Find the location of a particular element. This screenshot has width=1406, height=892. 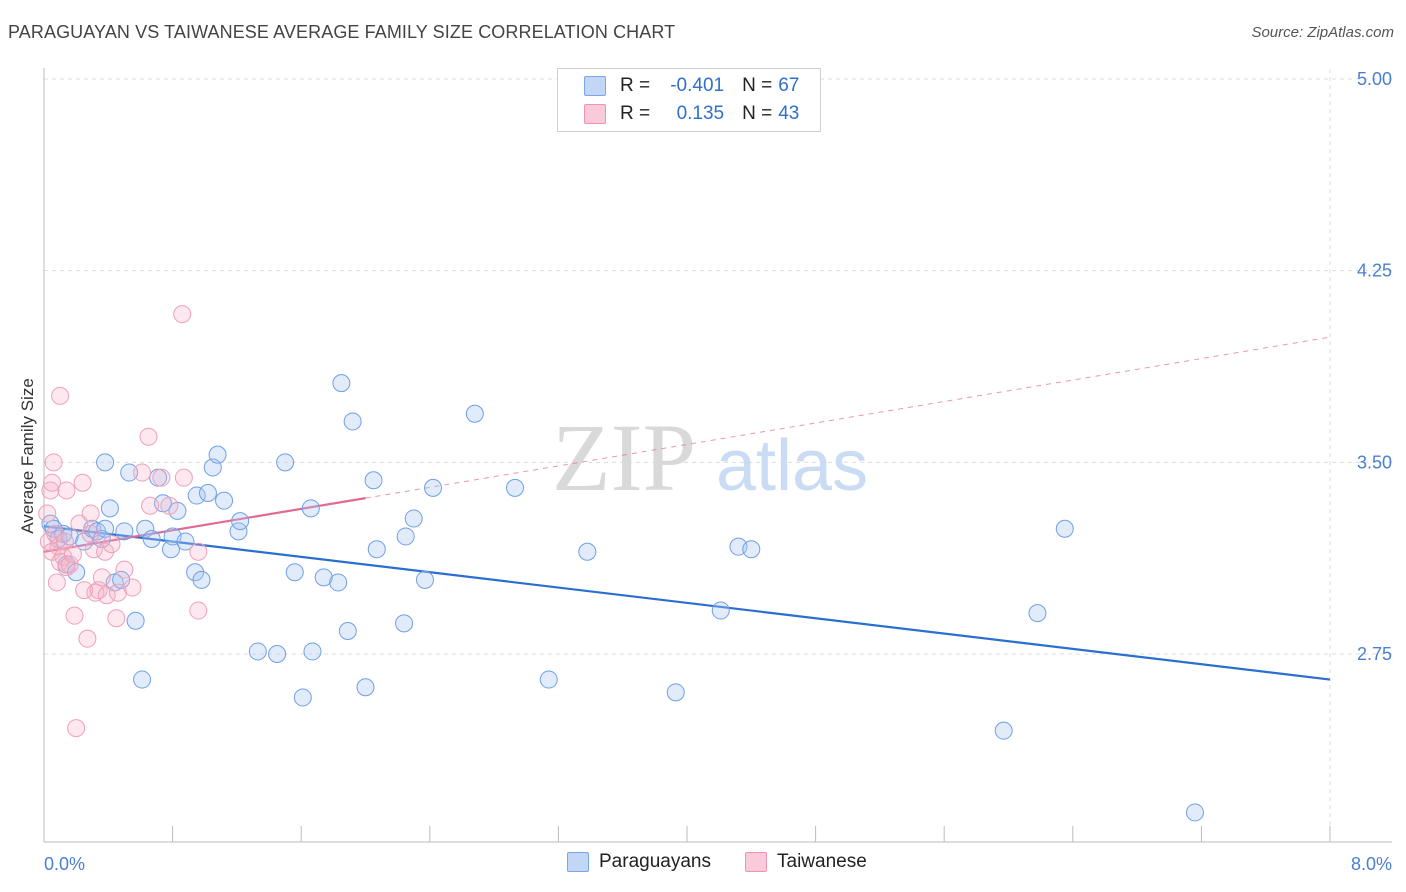

legend-swatch-taiwanese is located at coordinates (756, 862).